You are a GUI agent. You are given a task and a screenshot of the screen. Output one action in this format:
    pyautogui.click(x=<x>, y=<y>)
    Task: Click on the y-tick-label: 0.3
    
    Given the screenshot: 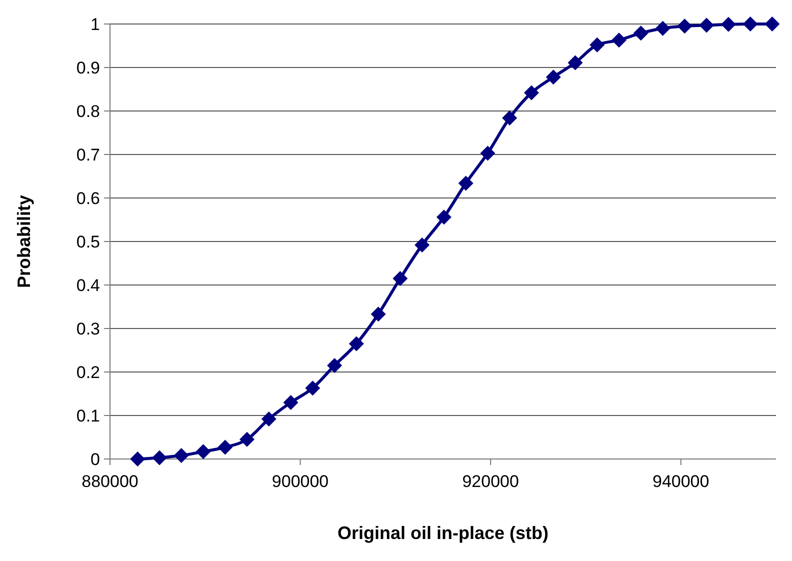 What is the action you would take?
    pyautogui.click(x=88, y=328)
    